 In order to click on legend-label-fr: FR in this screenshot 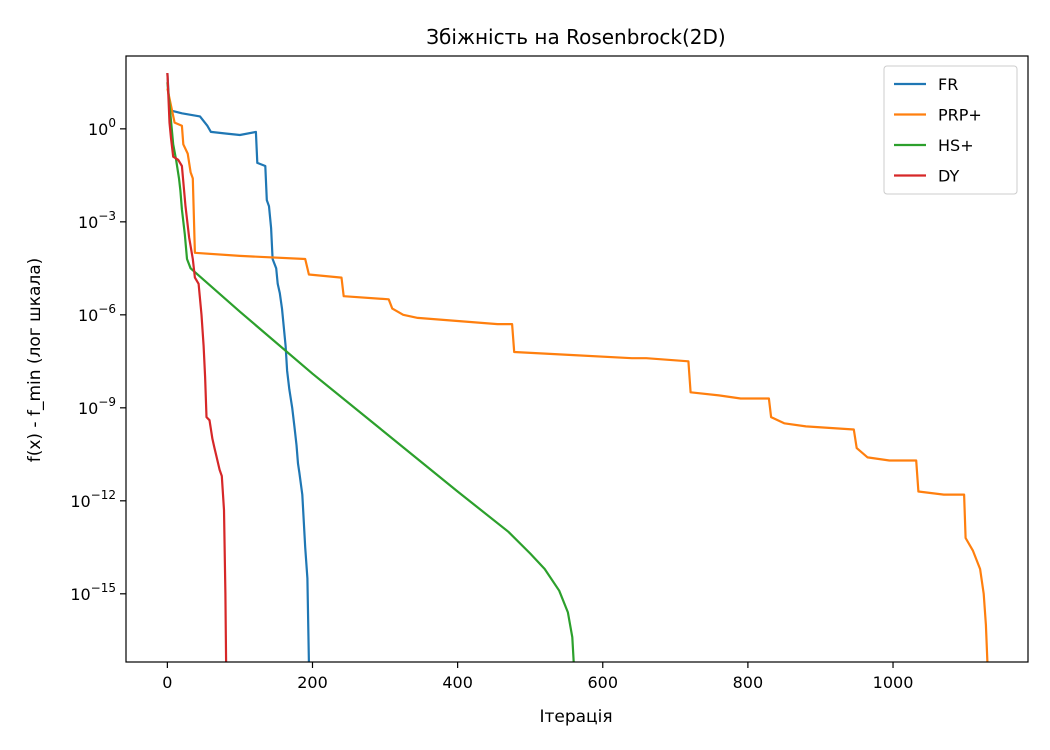, I will do `click(948, 84)`.